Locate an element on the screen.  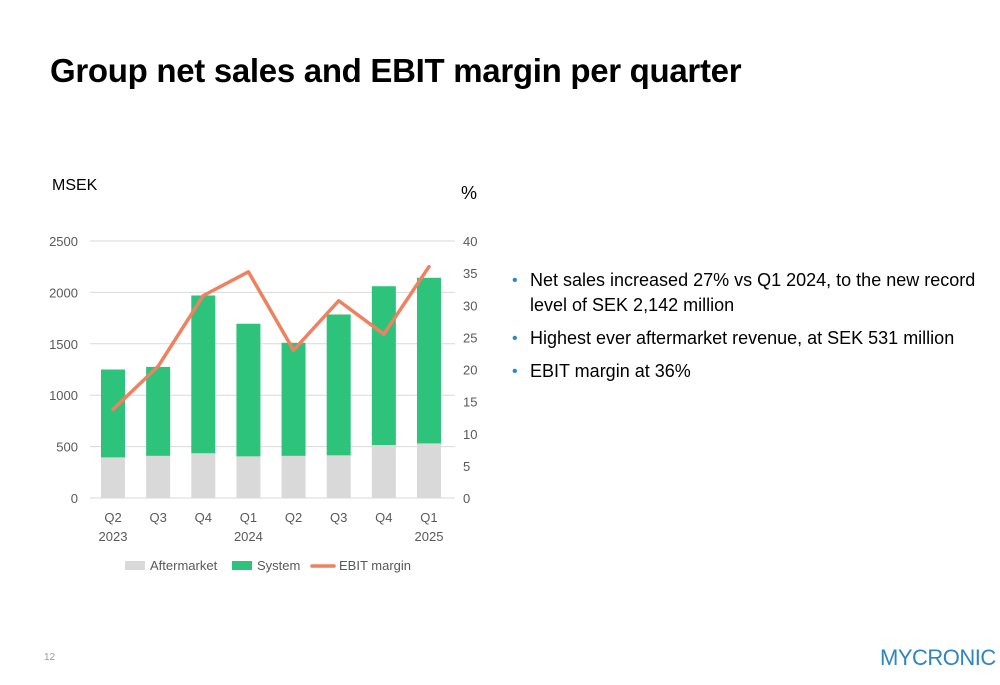
right-axis-tick-label: 15 is located at coordinates (470, 402).